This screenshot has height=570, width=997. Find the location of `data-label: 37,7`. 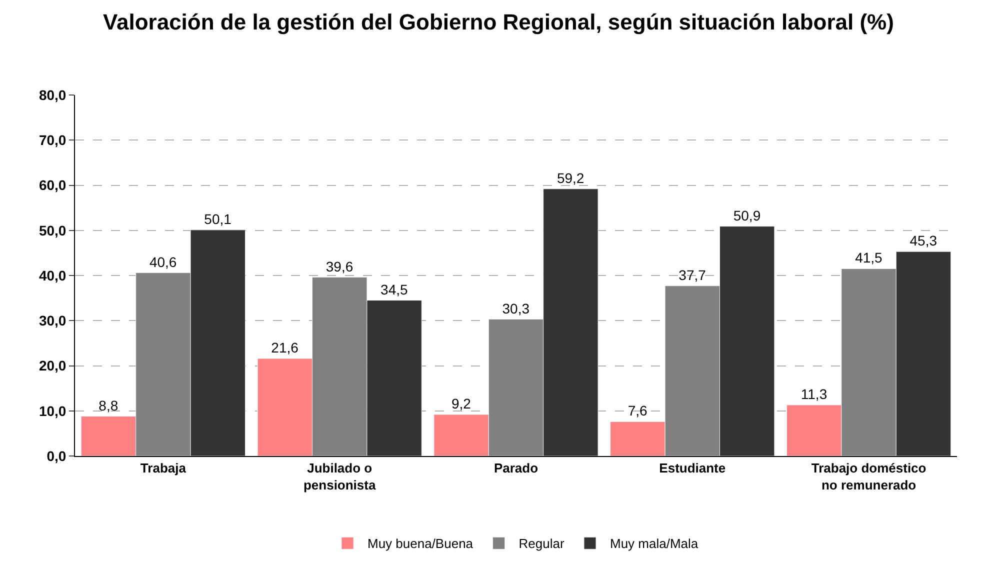

data-label: 37,7 is located at coordinates (692, 274).